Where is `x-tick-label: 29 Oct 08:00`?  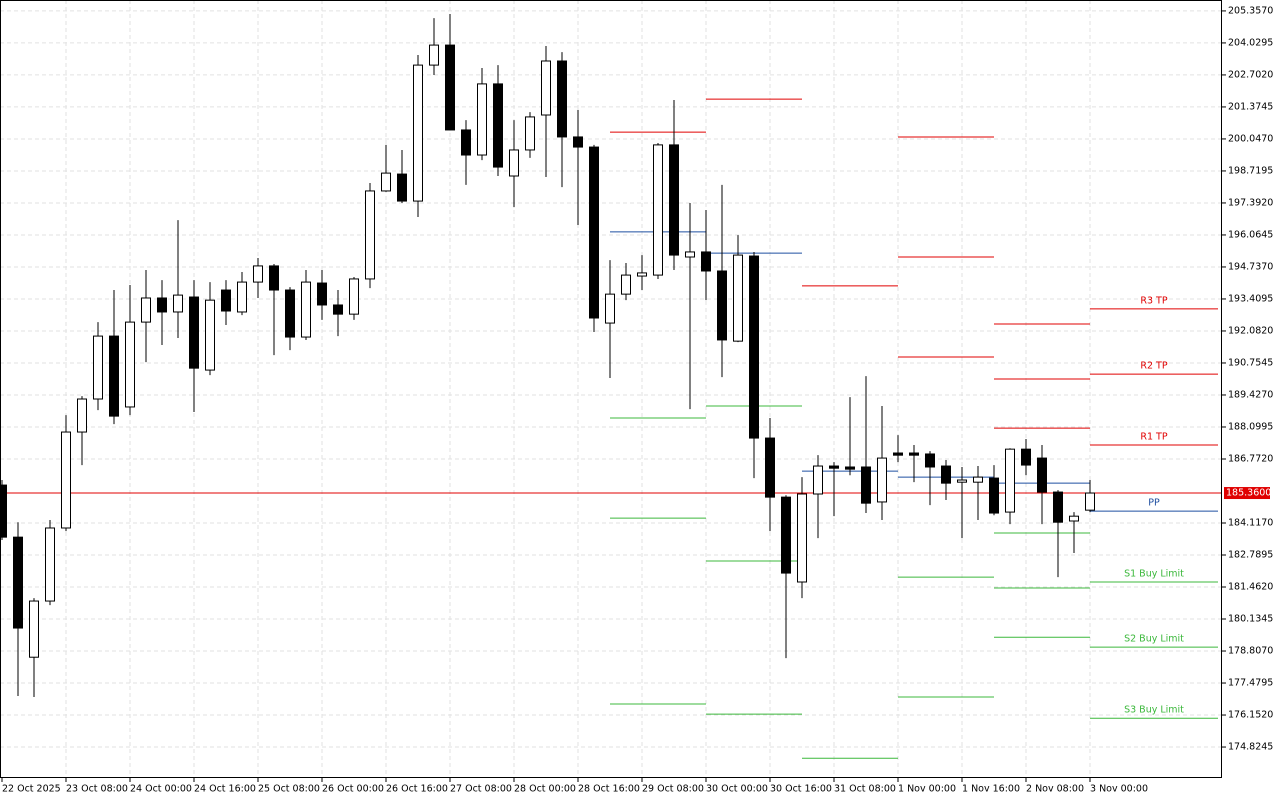 x-tick-label: 29 Oct 08:00 is located at coordinates (673, 789).